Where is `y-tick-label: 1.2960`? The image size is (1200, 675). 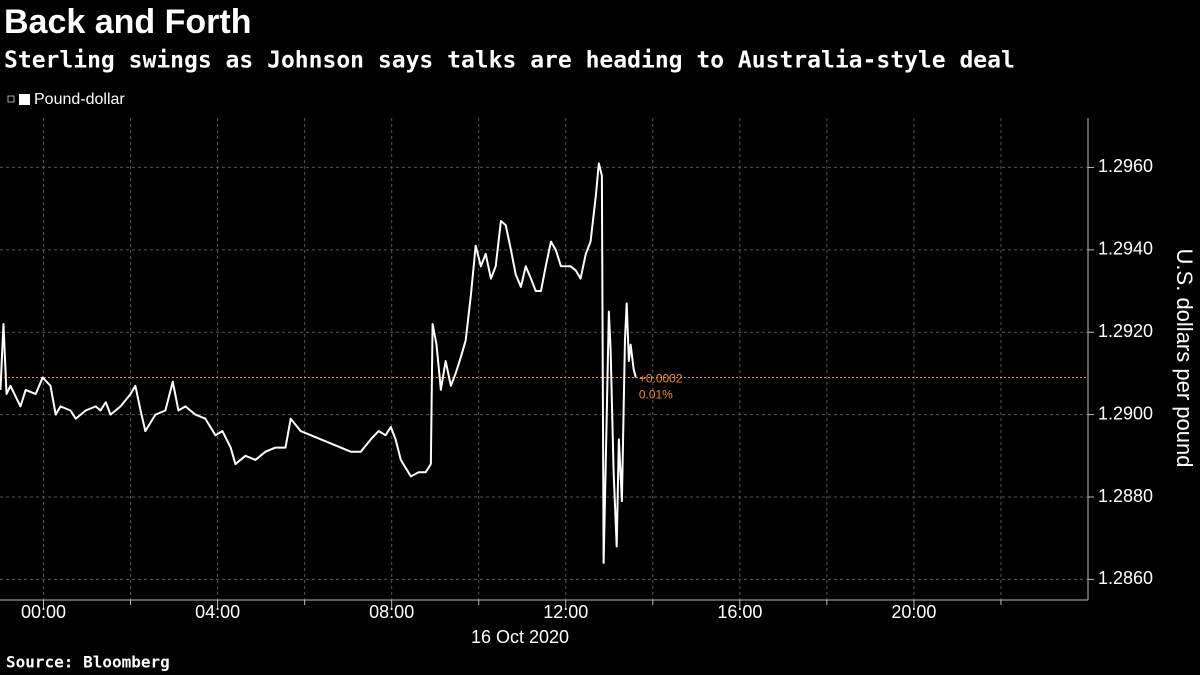 y-tick-label: 1.2960 is located at coordinates (1125, 166).